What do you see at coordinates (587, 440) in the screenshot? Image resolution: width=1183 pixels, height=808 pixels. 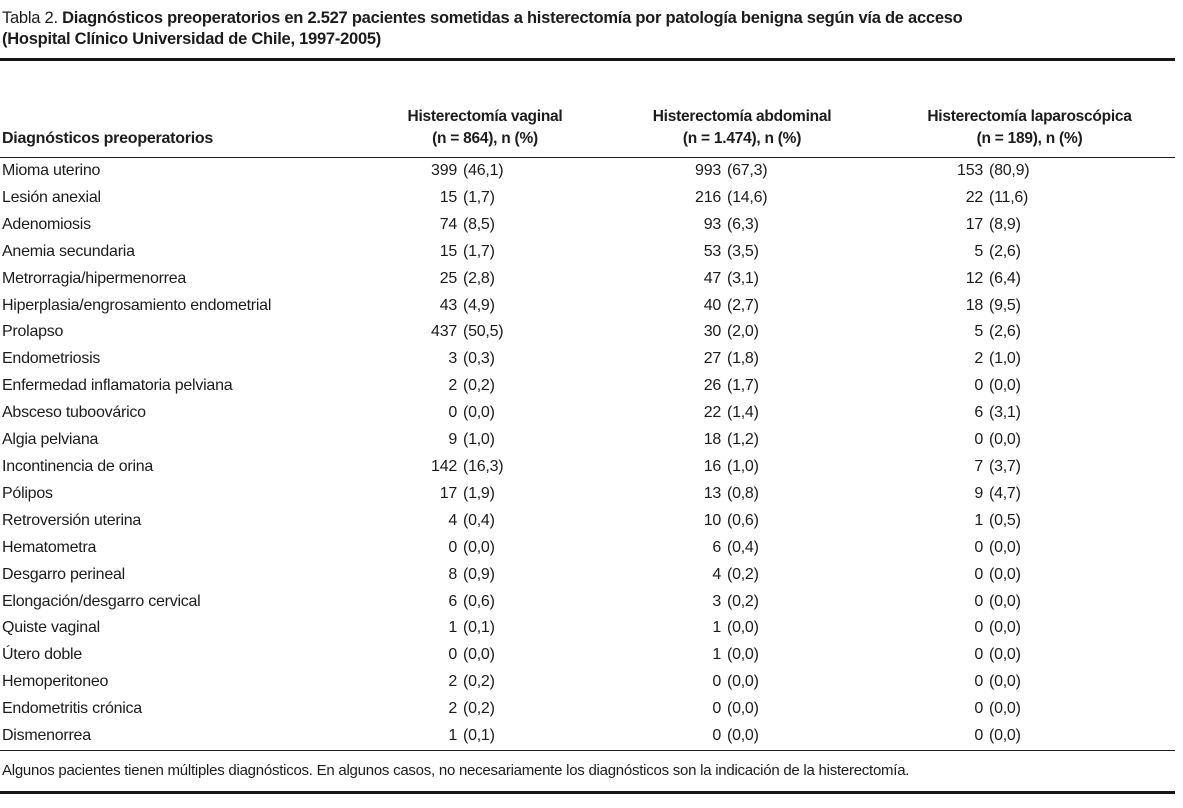 I see `table-row: Algia pelviana 9 (1,0) 18 (1,2) 0 (0,0)` at bounding box center [587, 440].